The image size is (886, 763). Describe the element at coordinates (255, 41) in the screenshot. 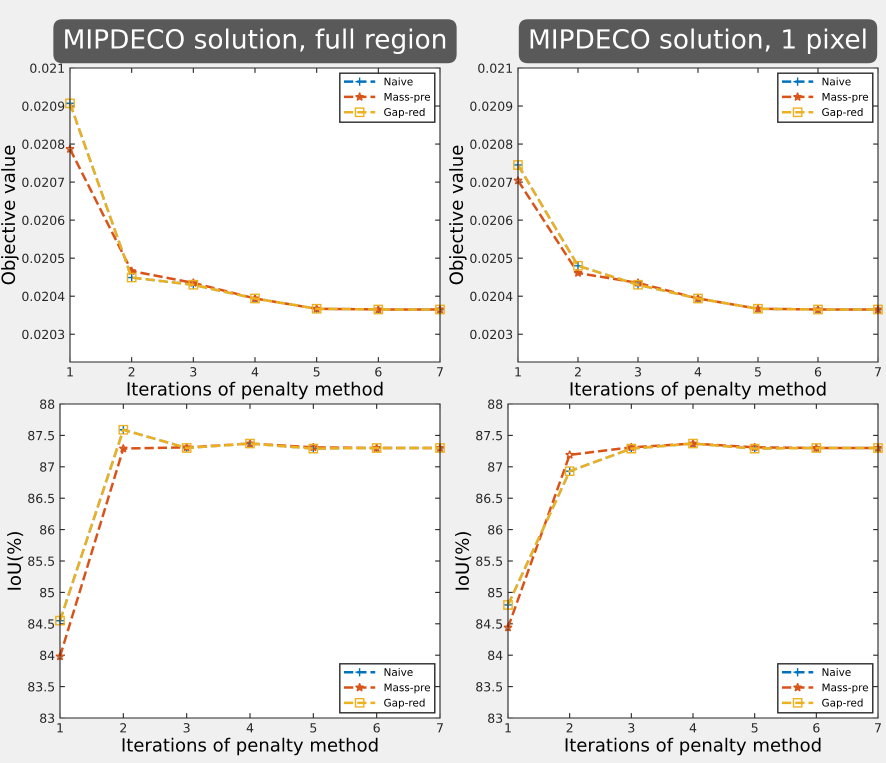

I see `chart-title: MIPDECO solution, full region` at that location.